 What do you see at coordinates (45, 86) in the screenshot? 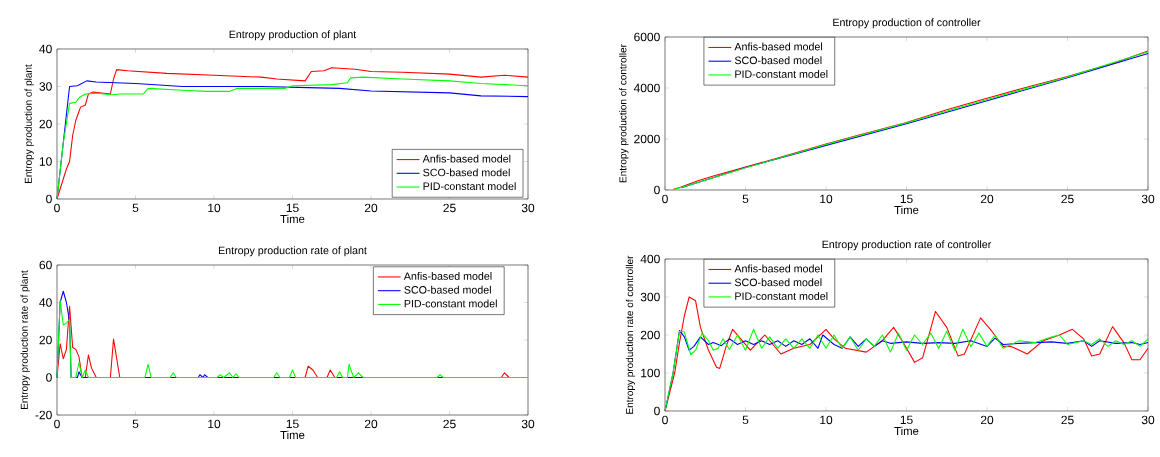
I see `y-tick-label: 30` at bounding box center [45, 86].